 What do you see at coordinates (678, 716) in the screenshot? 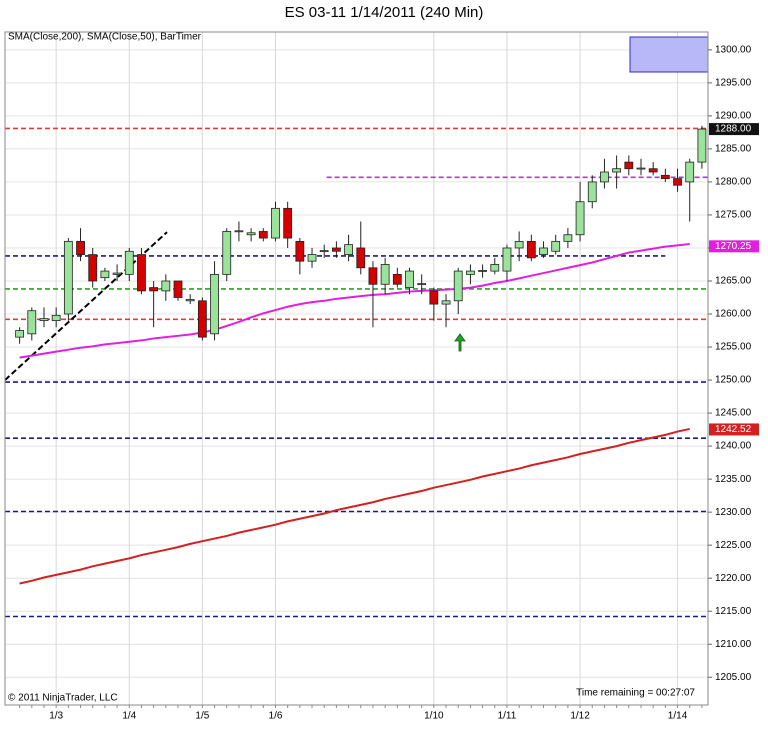
I see `x-tick-label: 1/14` at bounding box center [678, 716].